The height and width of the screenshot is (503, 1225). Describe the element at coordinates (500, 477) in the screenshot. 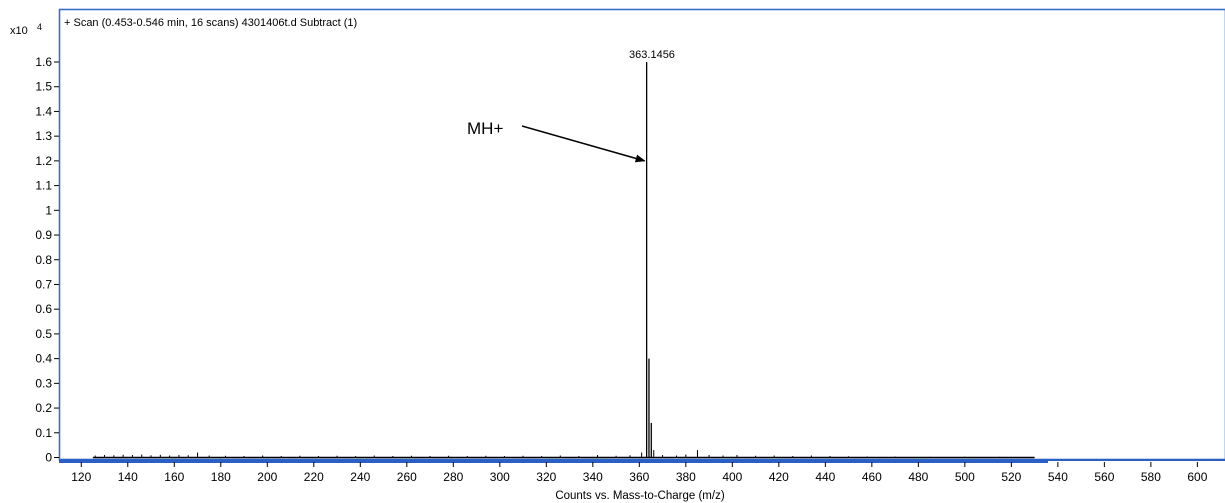

I see `x-tick-label: 300` at that location.